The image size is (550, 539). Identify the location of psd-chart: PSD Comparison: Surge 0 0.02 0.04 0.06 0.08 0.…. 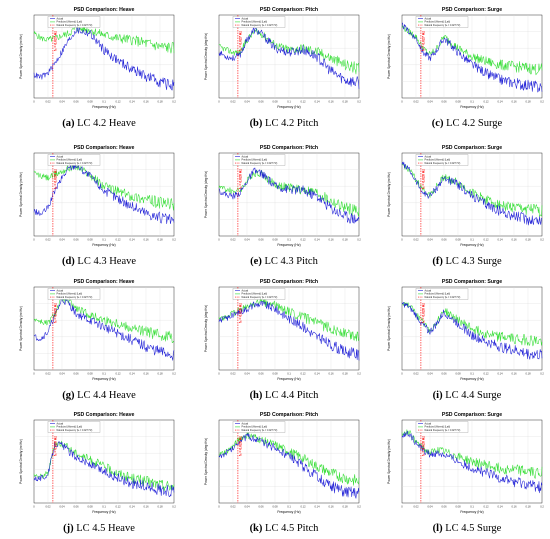
(465, 196).